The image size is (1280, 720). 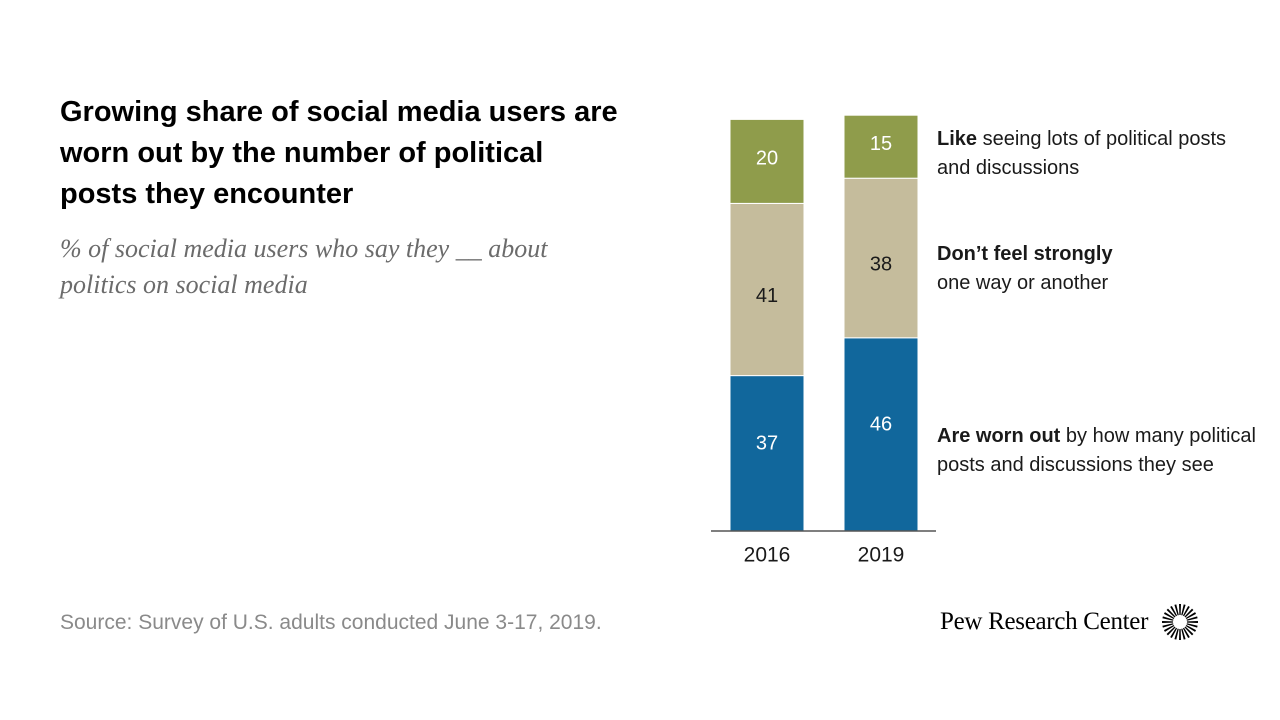 What do you see at coordinates (1023, 283) in the screenshot?
I see `legend-neutral-text: one way or another` at bounding box center [1023, 283].